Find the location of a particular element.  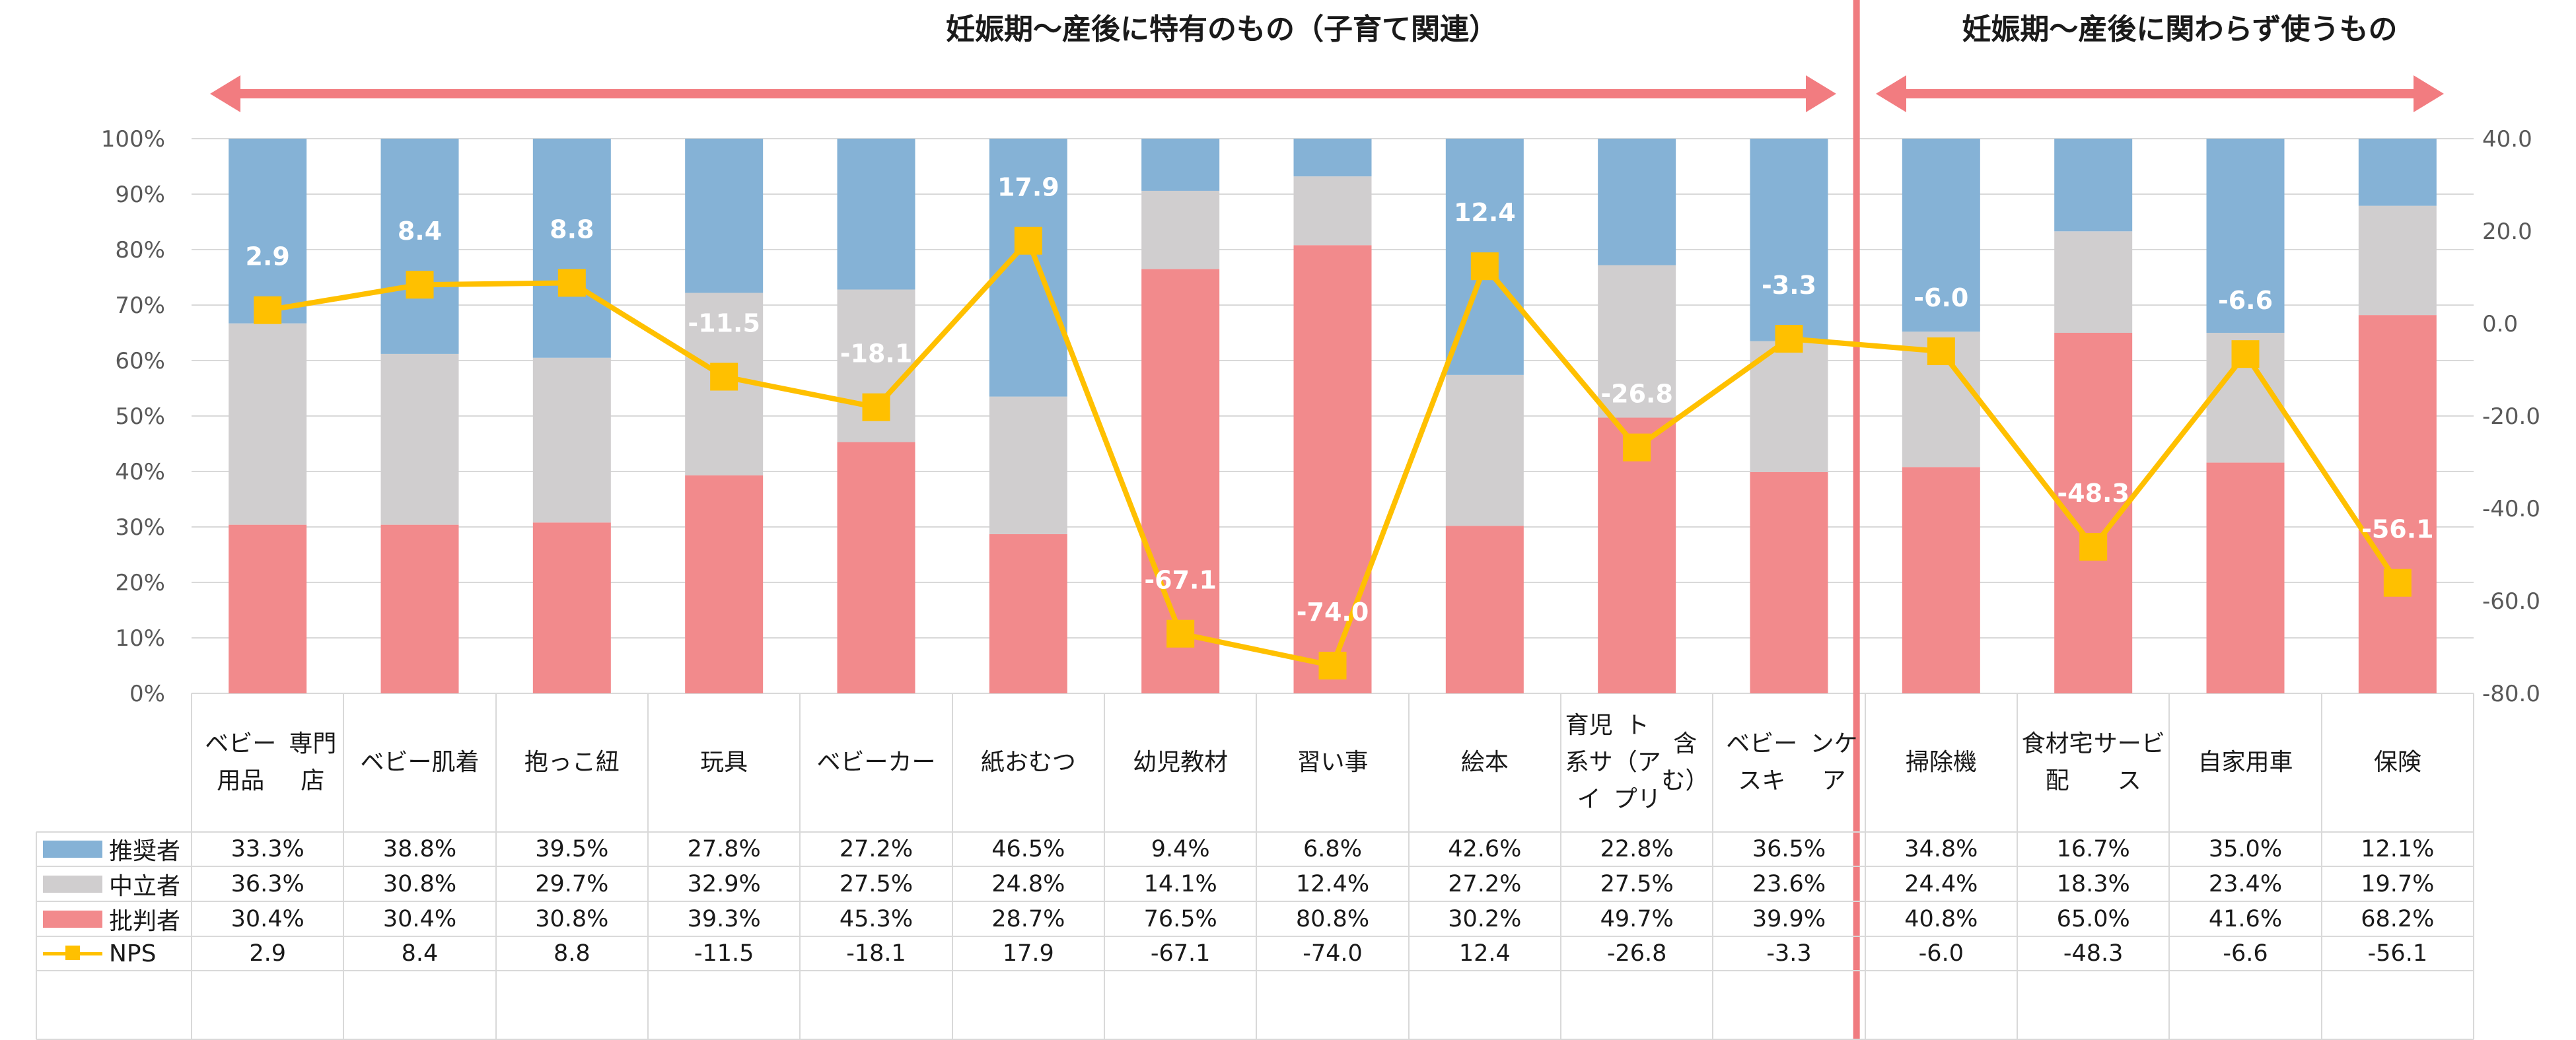

category-label: ベビー用品 専門店 is located at coordinates (267, 762).